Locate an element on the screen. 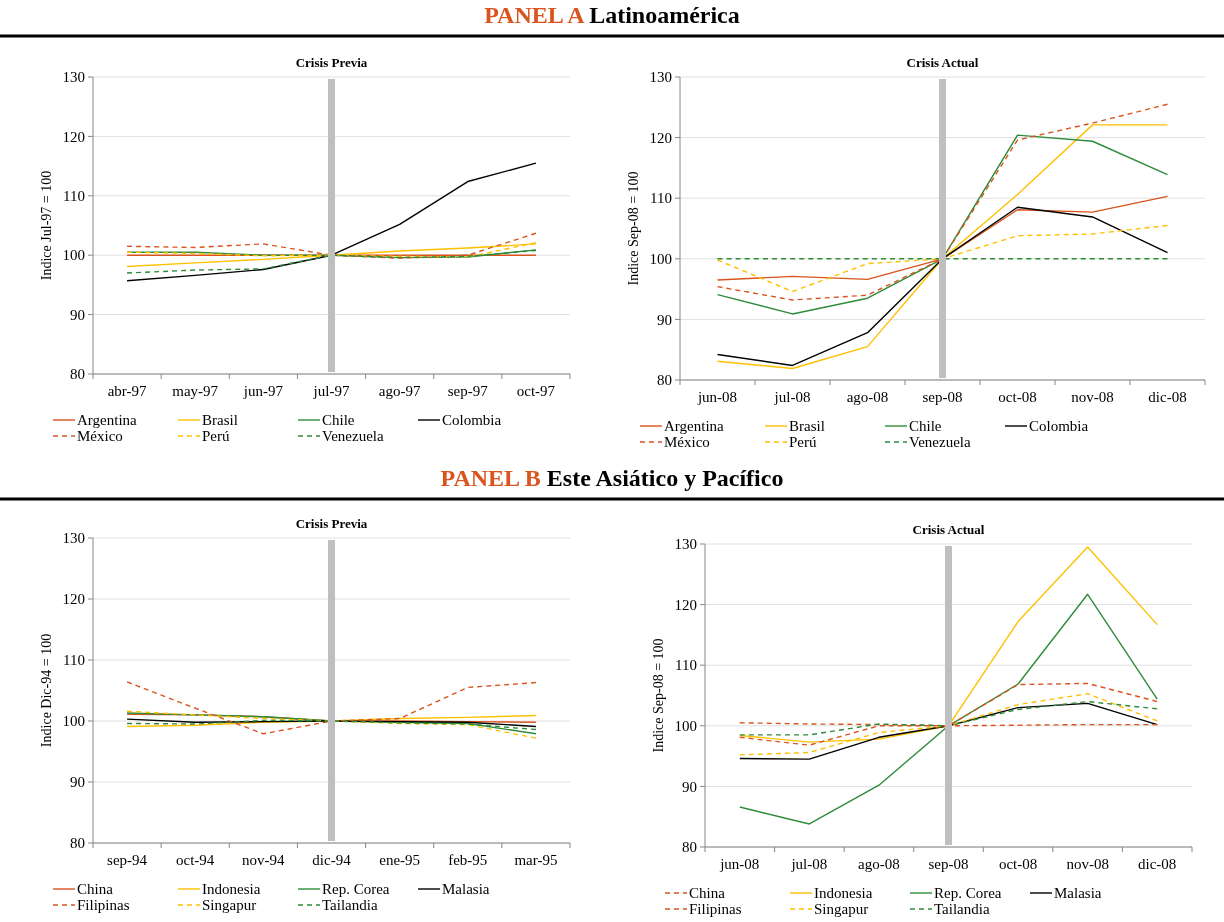  x-tick-label: jul-97 is located at coordinates (331, 391).